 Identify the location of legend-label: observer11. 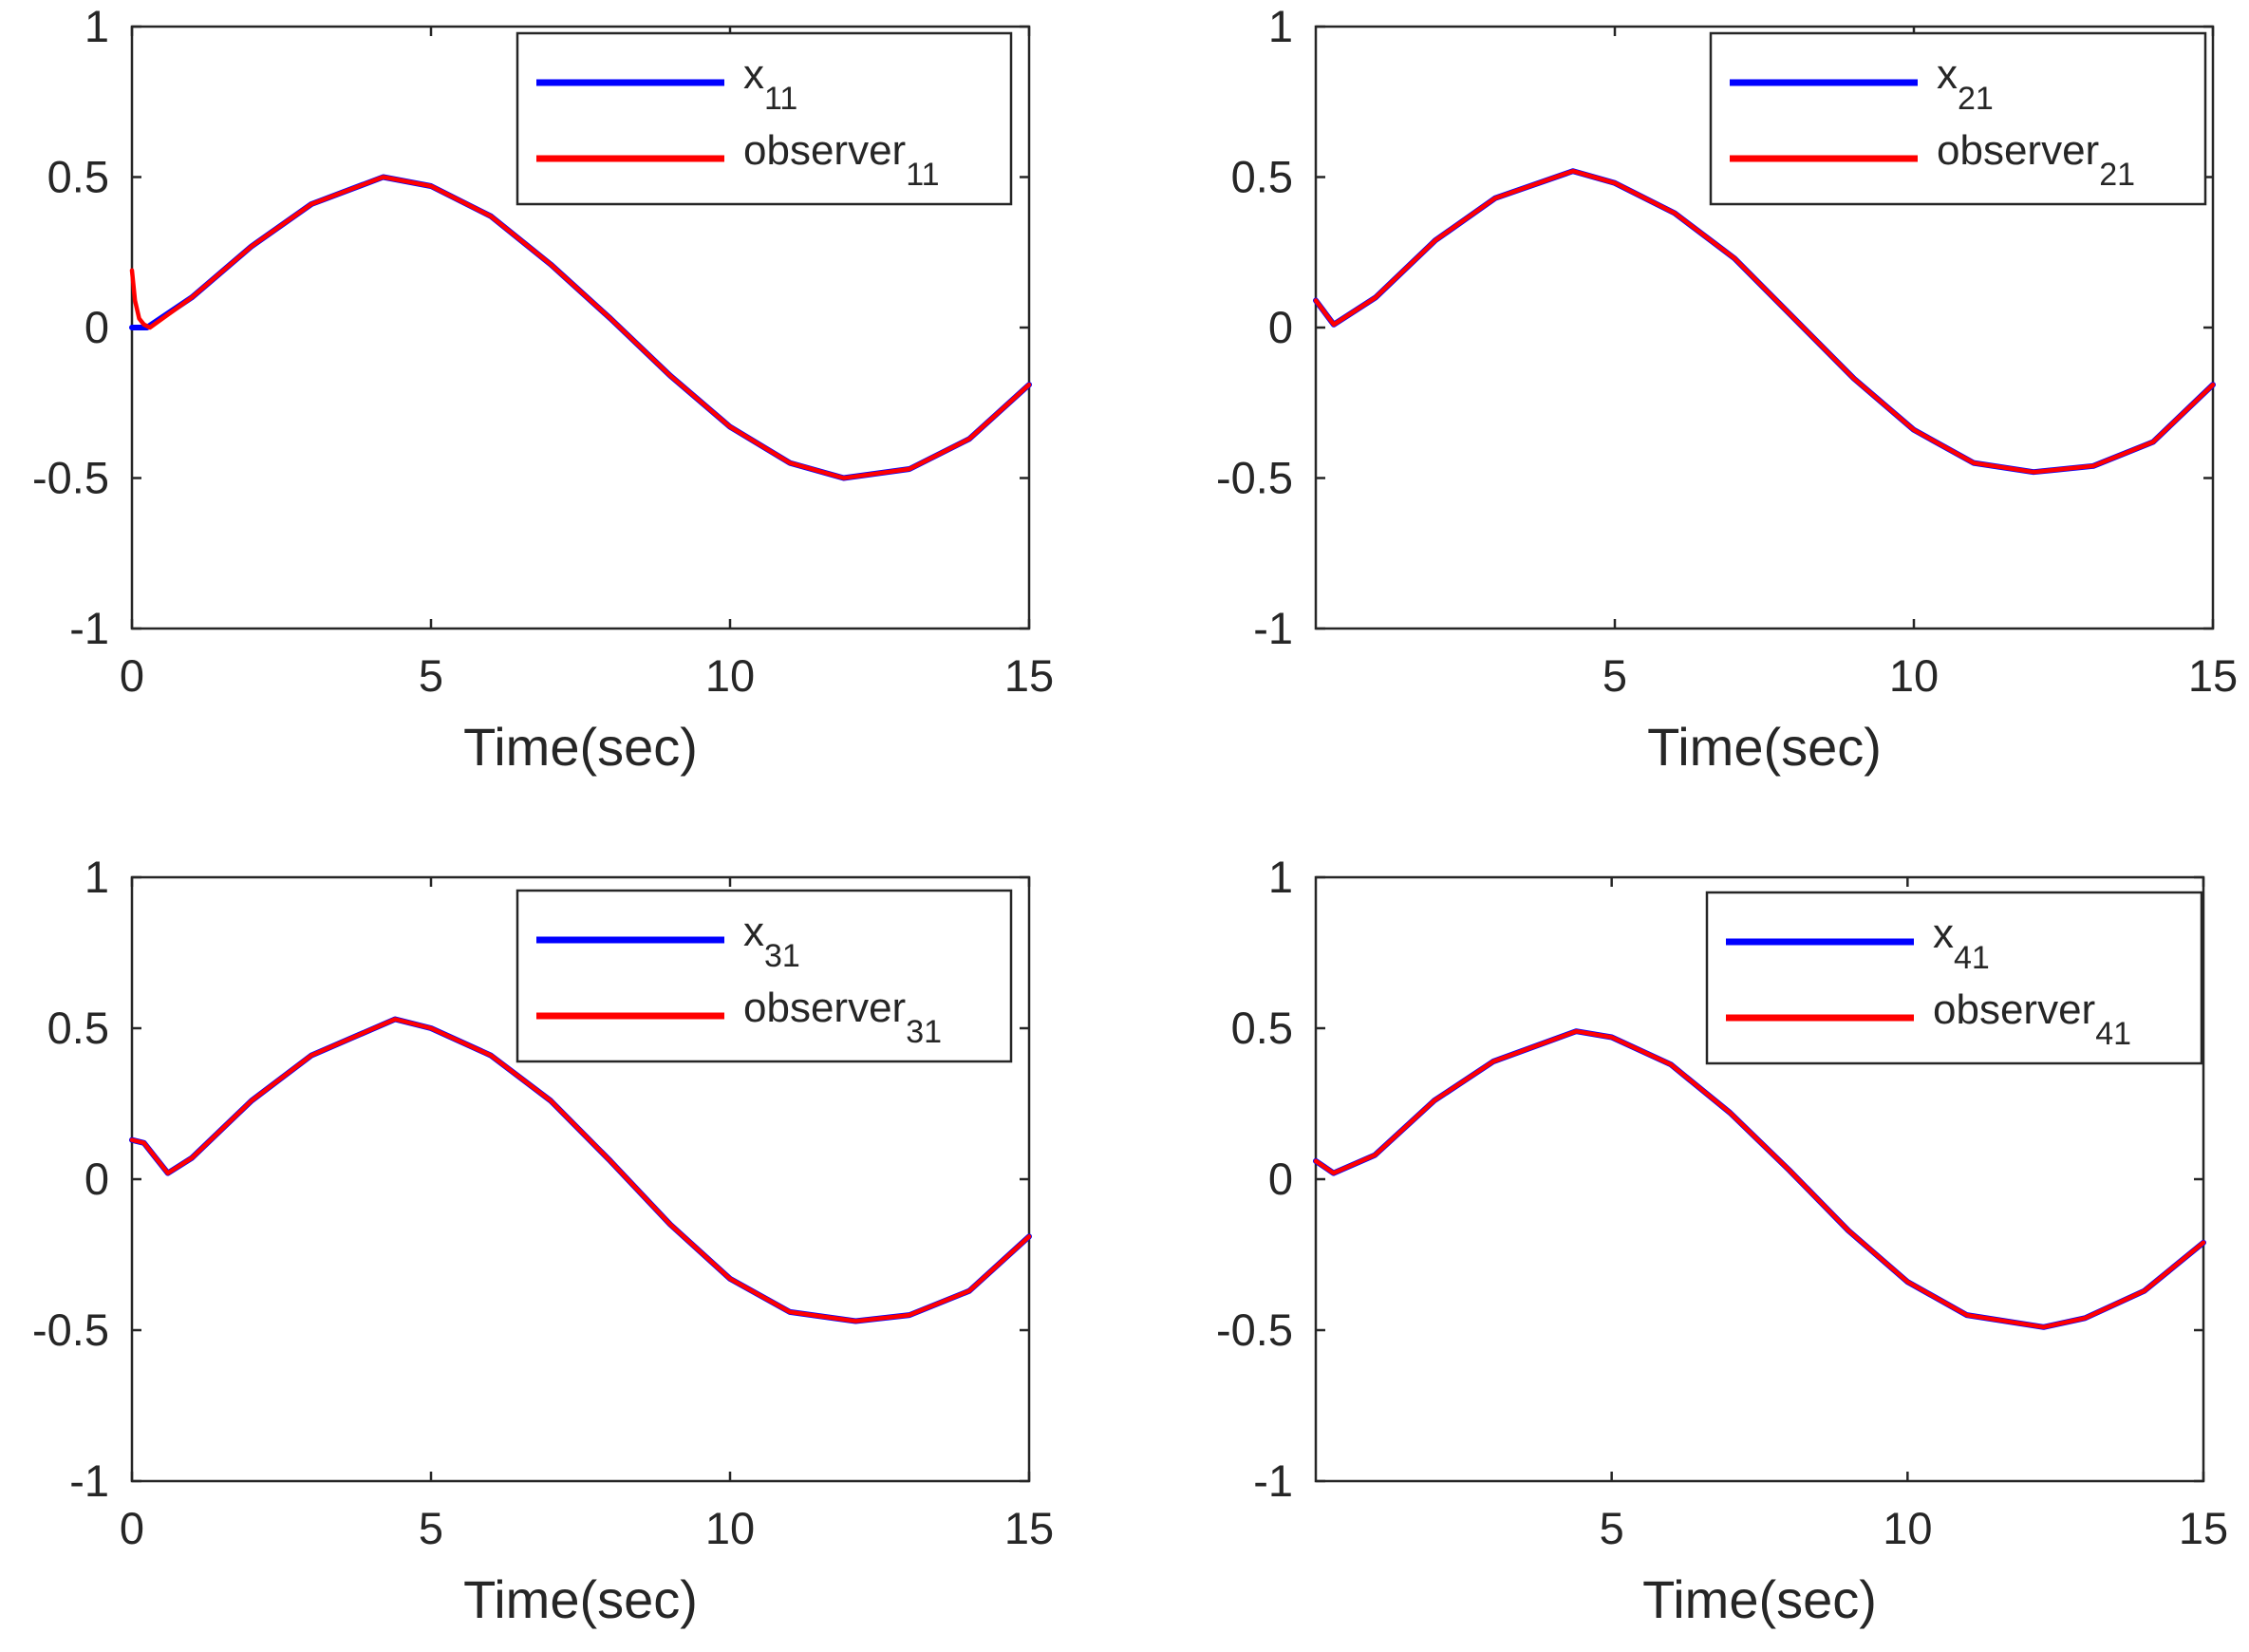
(841, 160).